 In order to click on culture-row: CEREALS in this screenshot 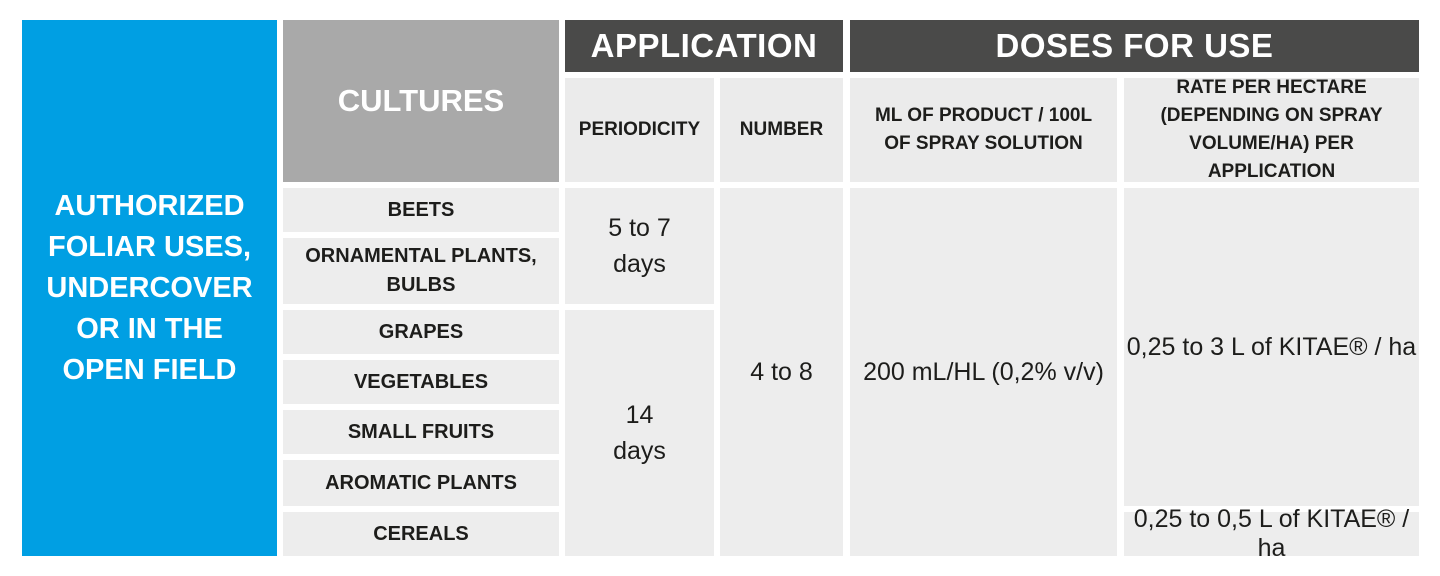, I will do `click(421, 534)`.